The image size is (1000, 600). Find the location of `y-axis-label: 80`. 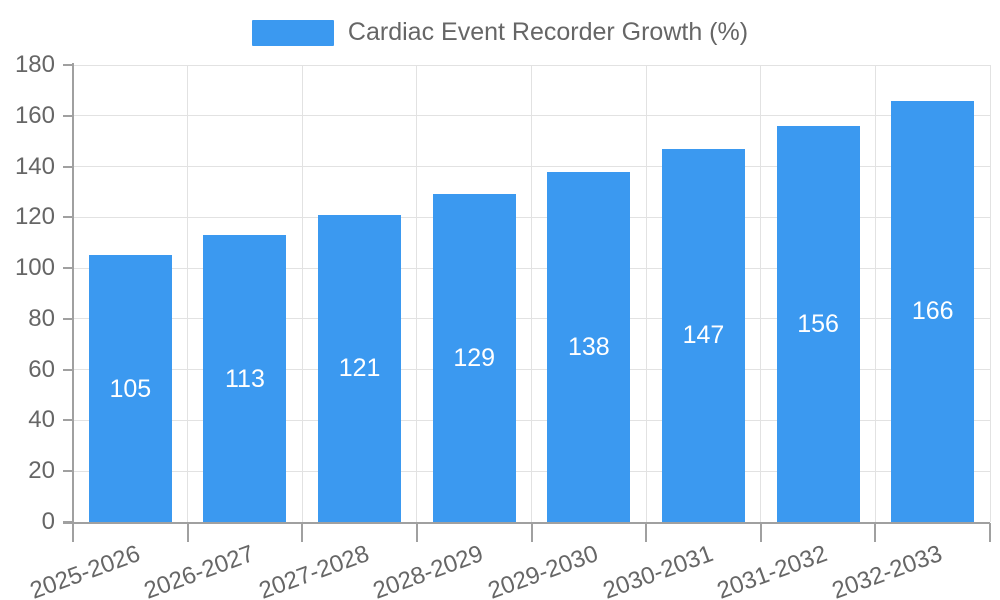

y-axis-label: 80 is located at coordinates (41, 318).